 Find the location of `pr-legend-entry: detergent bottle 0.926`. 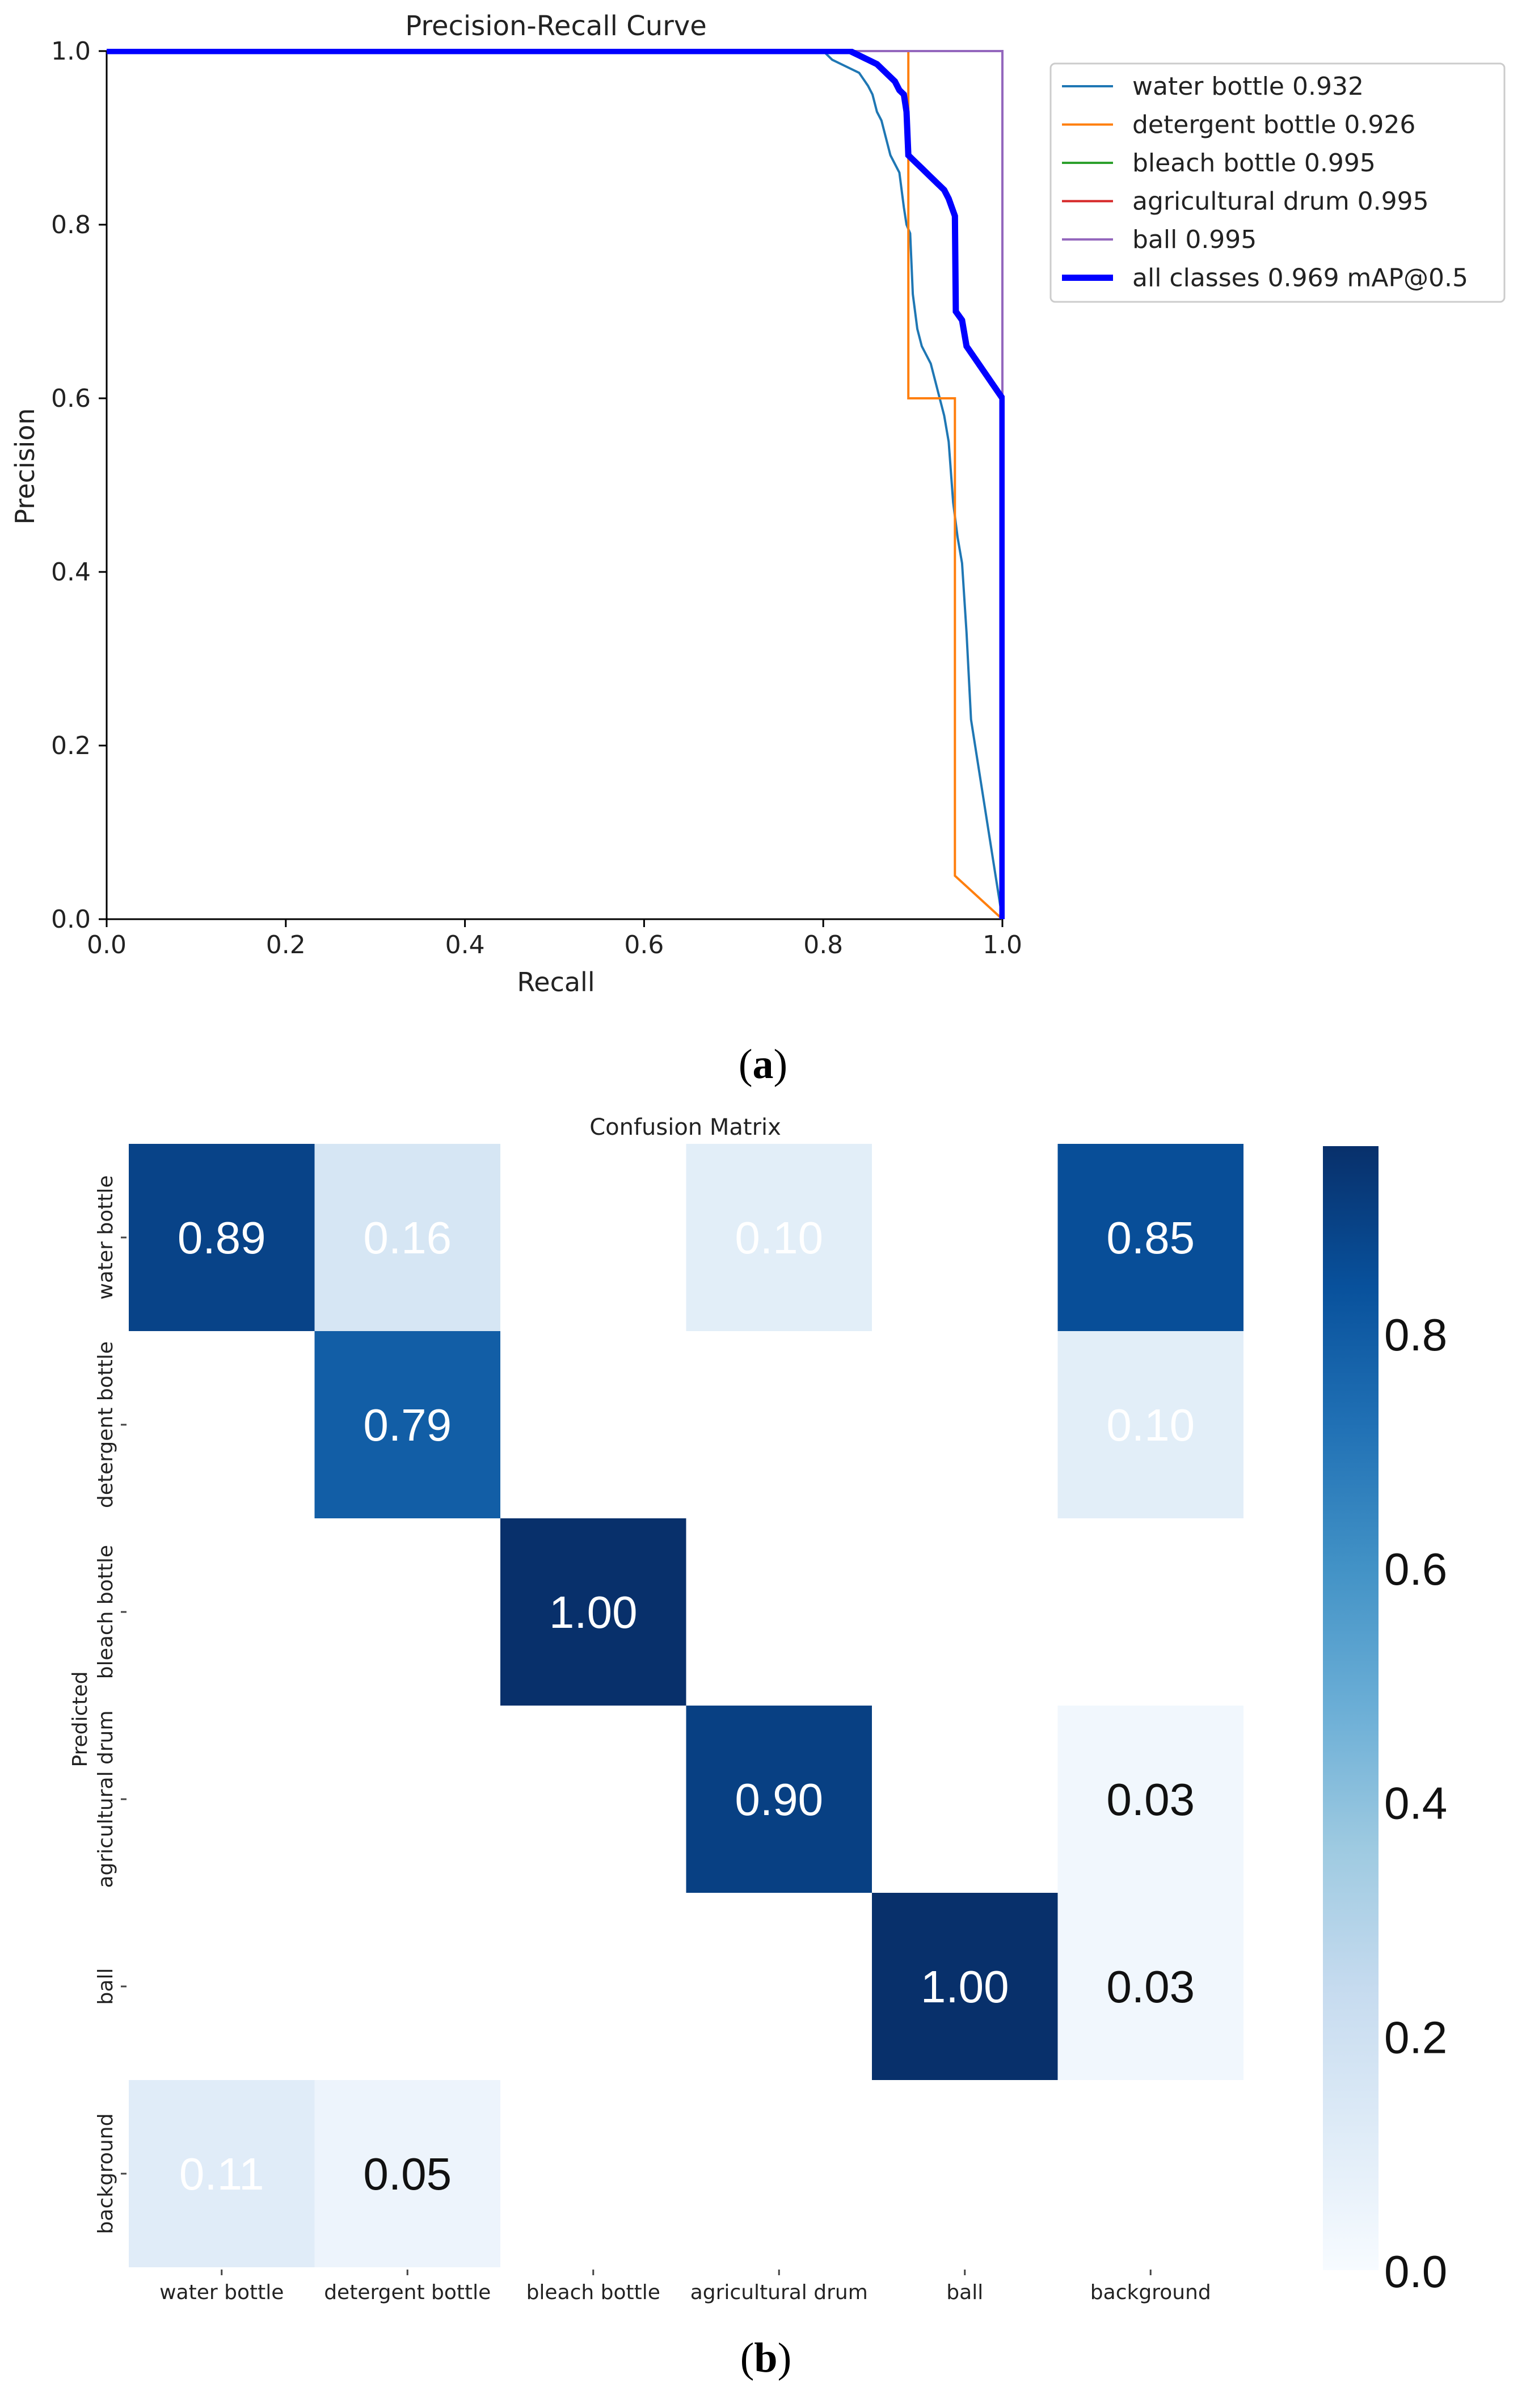

pr-legend-entry: detergent bottle 0.926 is located at coordinates (1273, 126).